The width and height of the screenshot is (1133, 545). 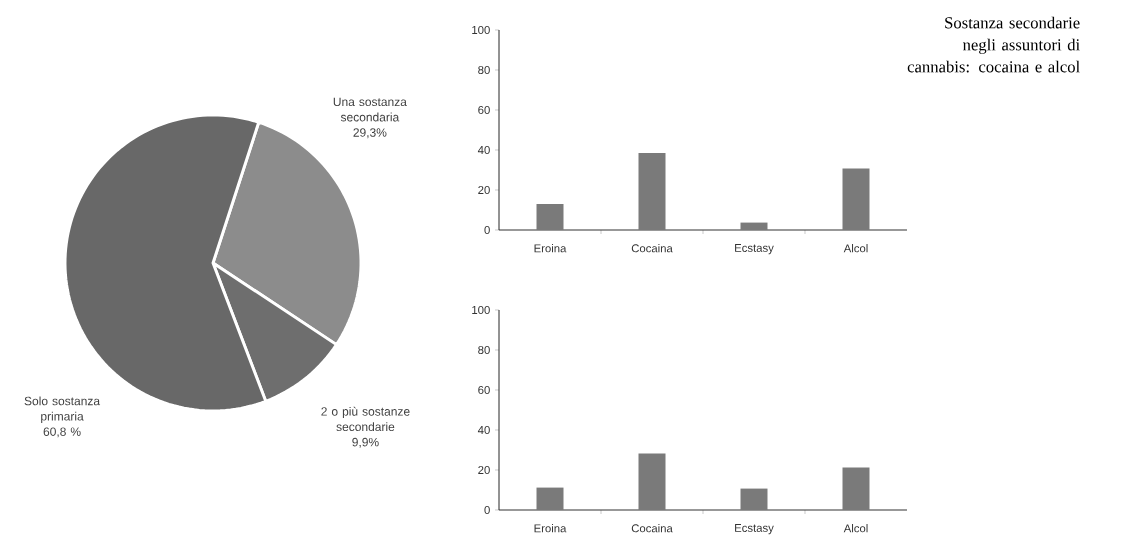 I want to click on slice-label: 2 o più sostanze secondarie, so click(x=365, y=419).